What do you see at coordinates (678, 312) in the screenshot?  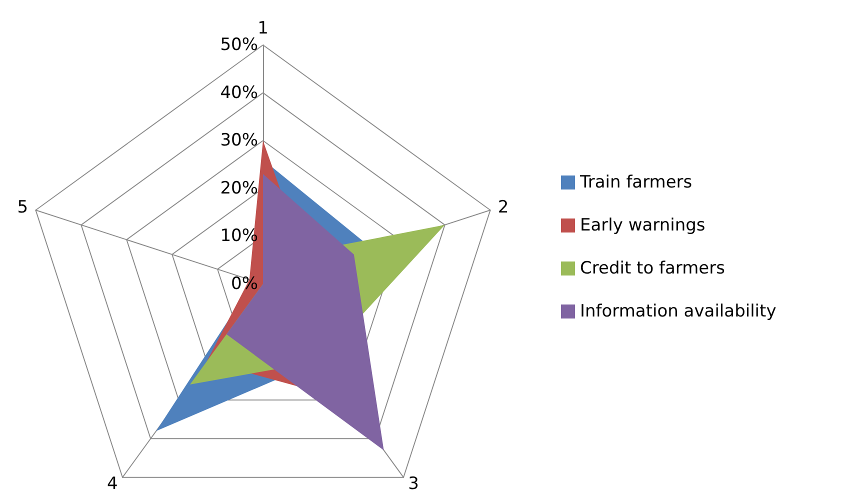 I see `legend-label: Information availability` at bounding box center [678, 312].